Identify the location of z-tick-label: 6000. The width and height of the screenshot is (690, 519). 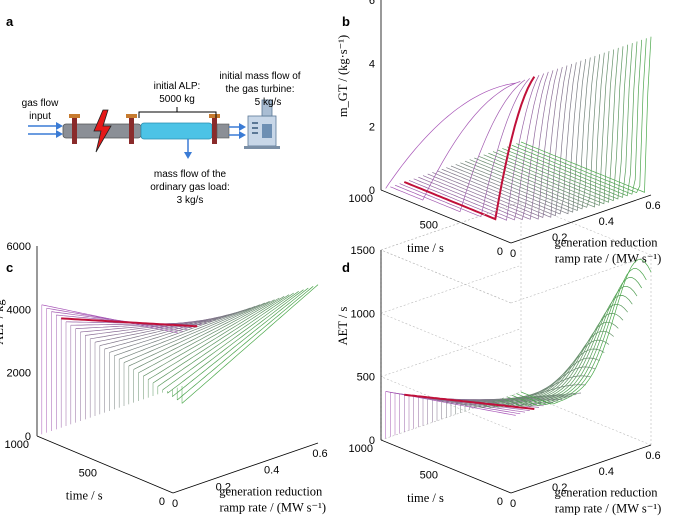
(19, 247).